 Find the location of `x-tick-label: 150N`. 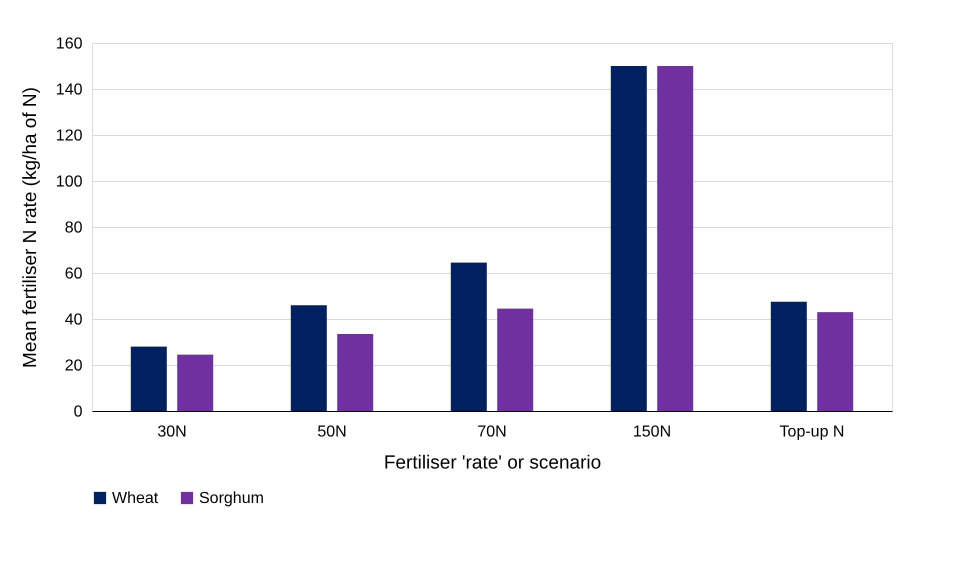

x-tick-label: 150N is located at coordinates (652, 432).